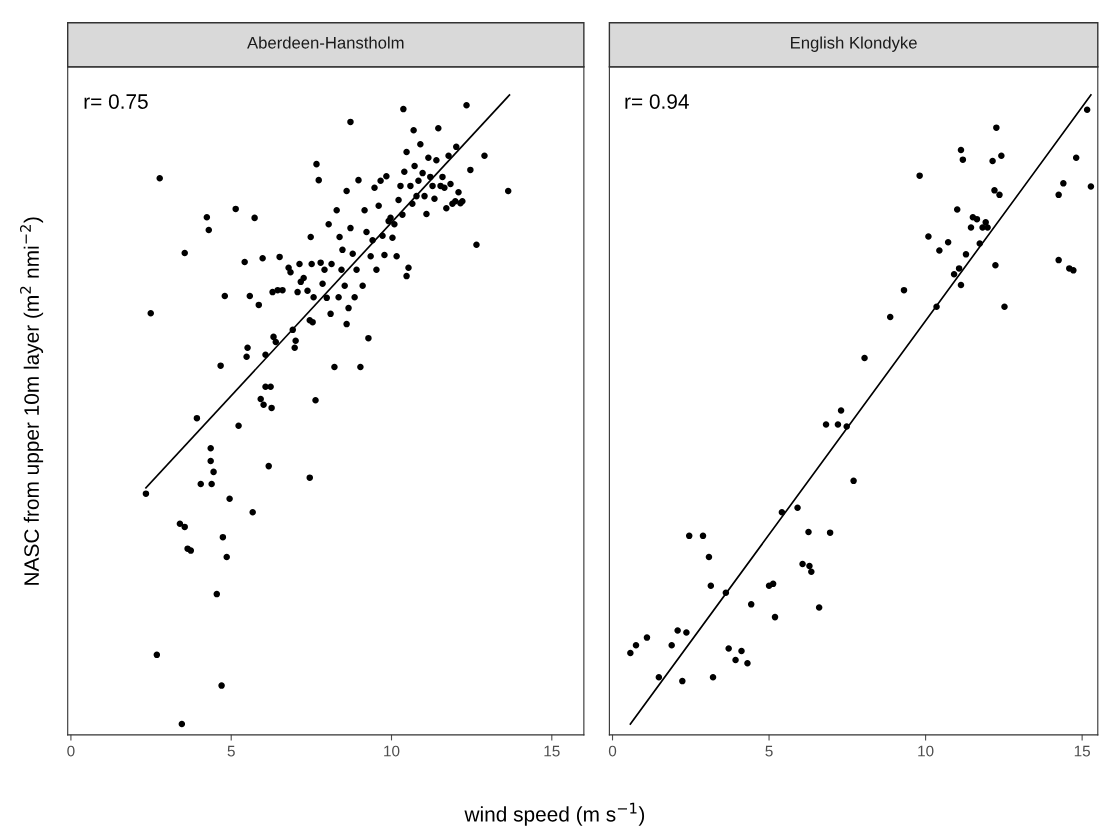  Describe the element at coordinates (657, 101) in the screenshot. I see `annotation: r= 0.94` at that location.